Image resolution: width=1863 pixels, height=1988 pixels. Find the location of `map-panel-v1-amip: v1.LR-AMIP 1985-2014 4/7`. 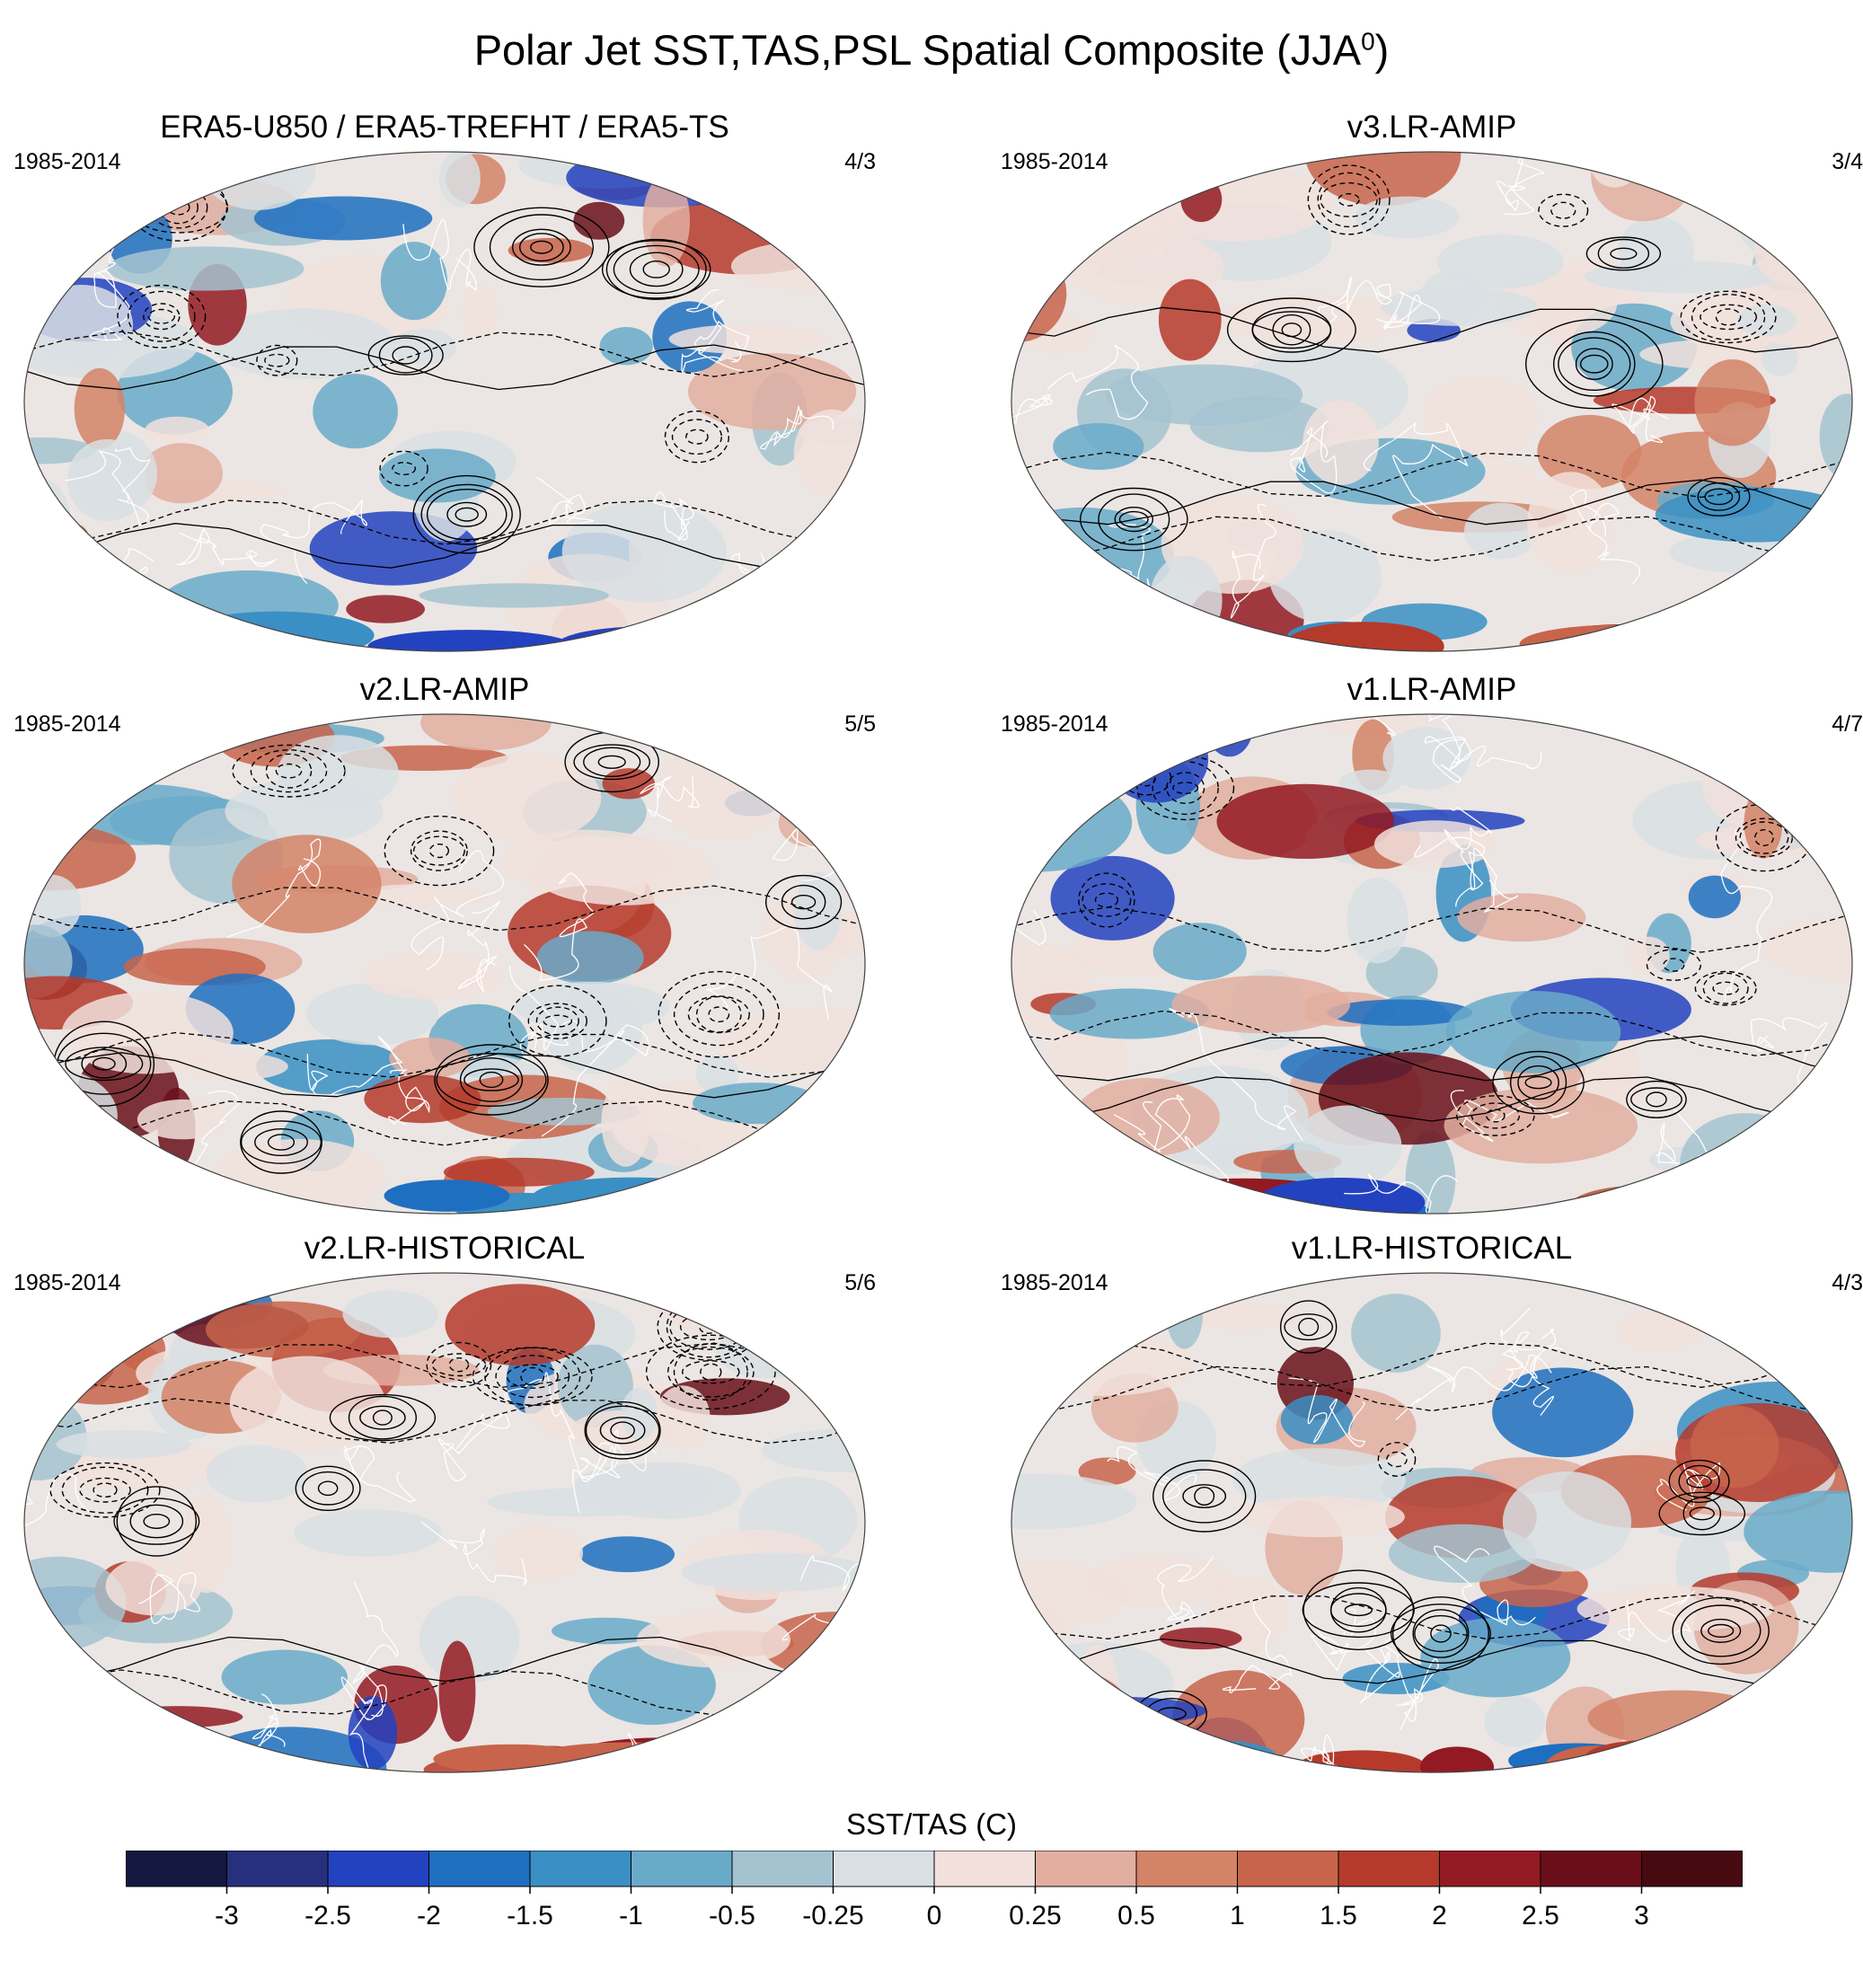

map-panel-v1-amip: v1.LR-AMIP 1985-2014 4/7 is located at coordinates (1432, 943).